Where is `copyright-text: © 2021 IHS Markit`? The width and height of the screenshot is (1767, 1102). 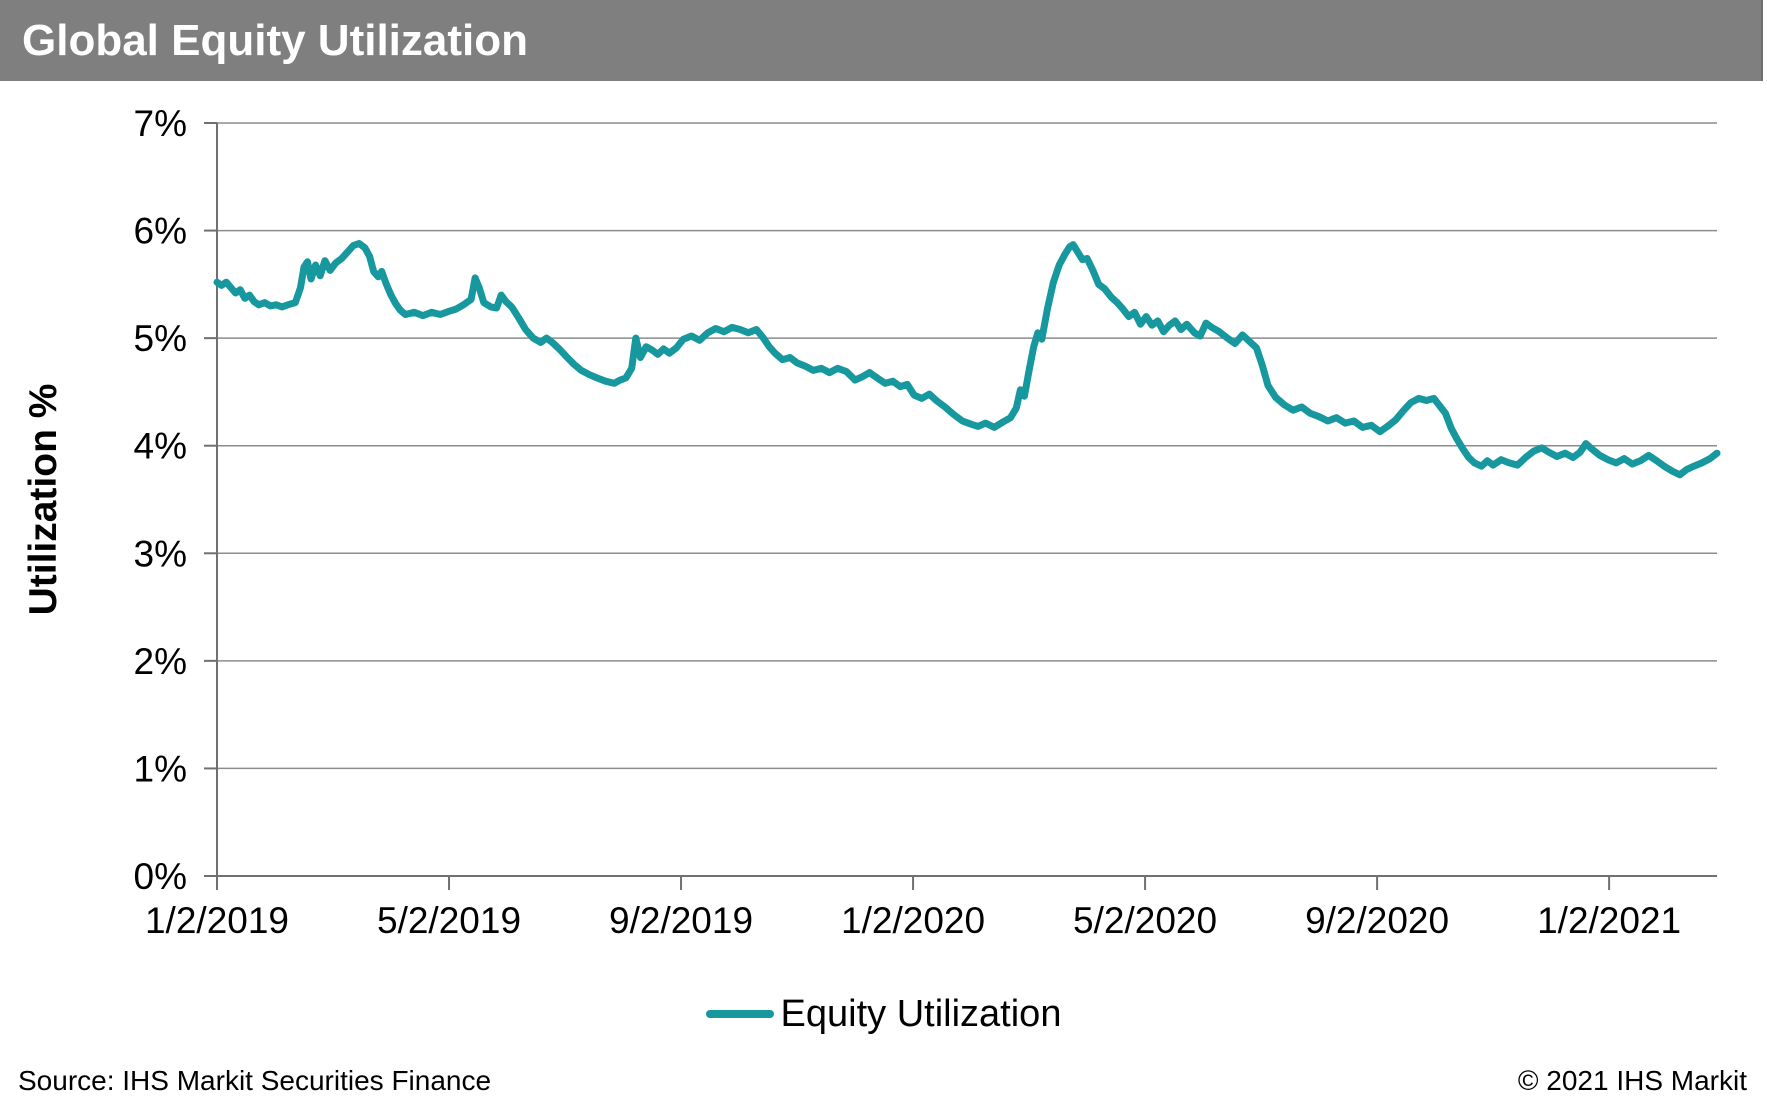 copyright-text: © 2021 IHS Markit is located at coordinates (1632, 1080).